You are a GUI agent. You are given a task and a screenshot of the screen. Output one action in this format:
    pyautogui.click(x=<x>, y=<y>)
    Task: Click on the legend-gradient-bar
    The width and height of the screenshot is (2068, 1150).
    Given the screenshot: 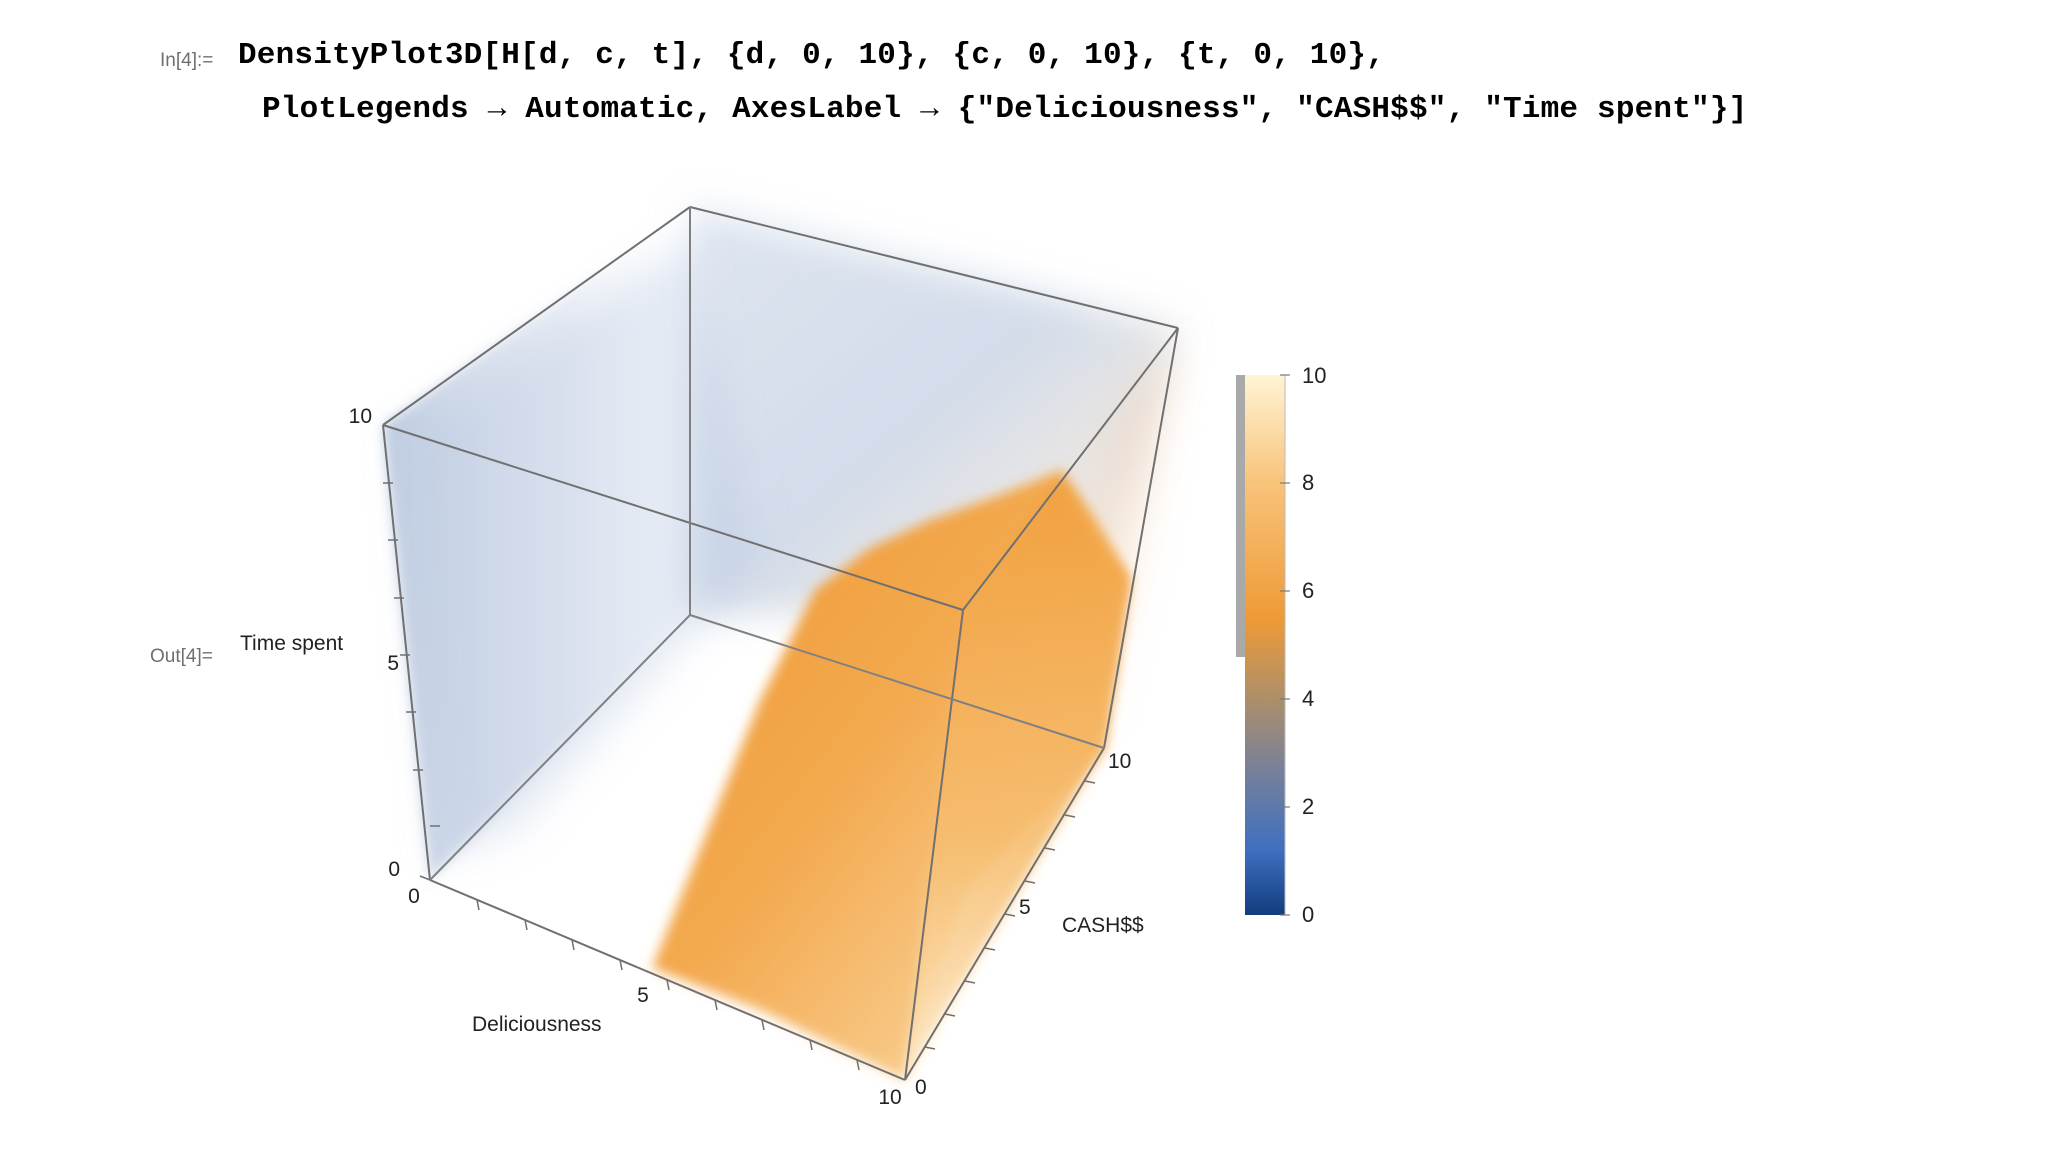 What is the action you would take?
    pyautogui.click(x=1265, y=645)
    